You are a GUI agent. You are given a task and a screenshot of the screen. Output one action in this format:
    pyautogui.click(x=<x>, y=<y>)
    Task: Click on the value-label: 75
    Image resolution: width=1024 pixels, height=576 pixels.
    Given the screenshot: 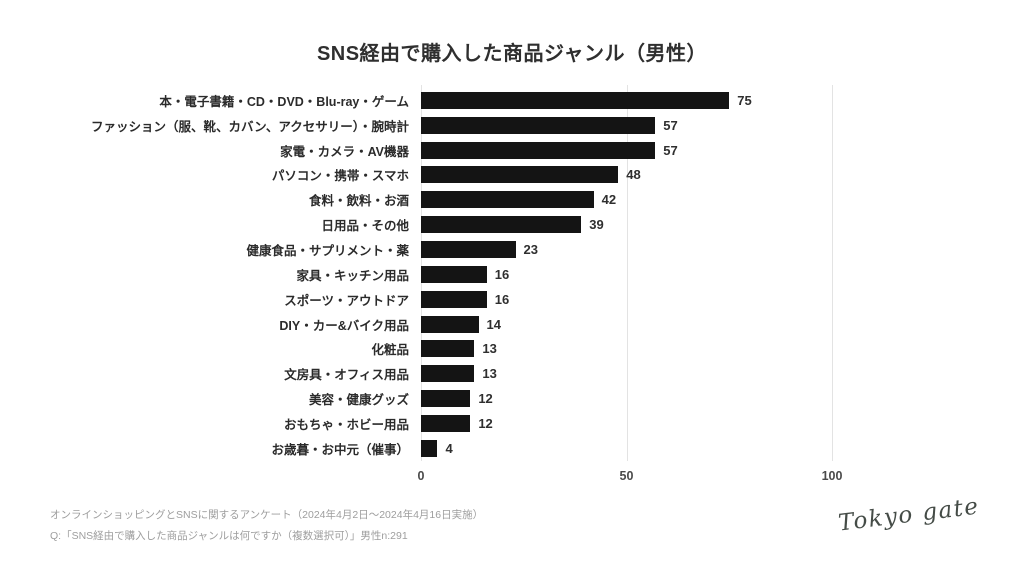 What is the action you would take?
    pyautogui.click(x=744, y=100)
    